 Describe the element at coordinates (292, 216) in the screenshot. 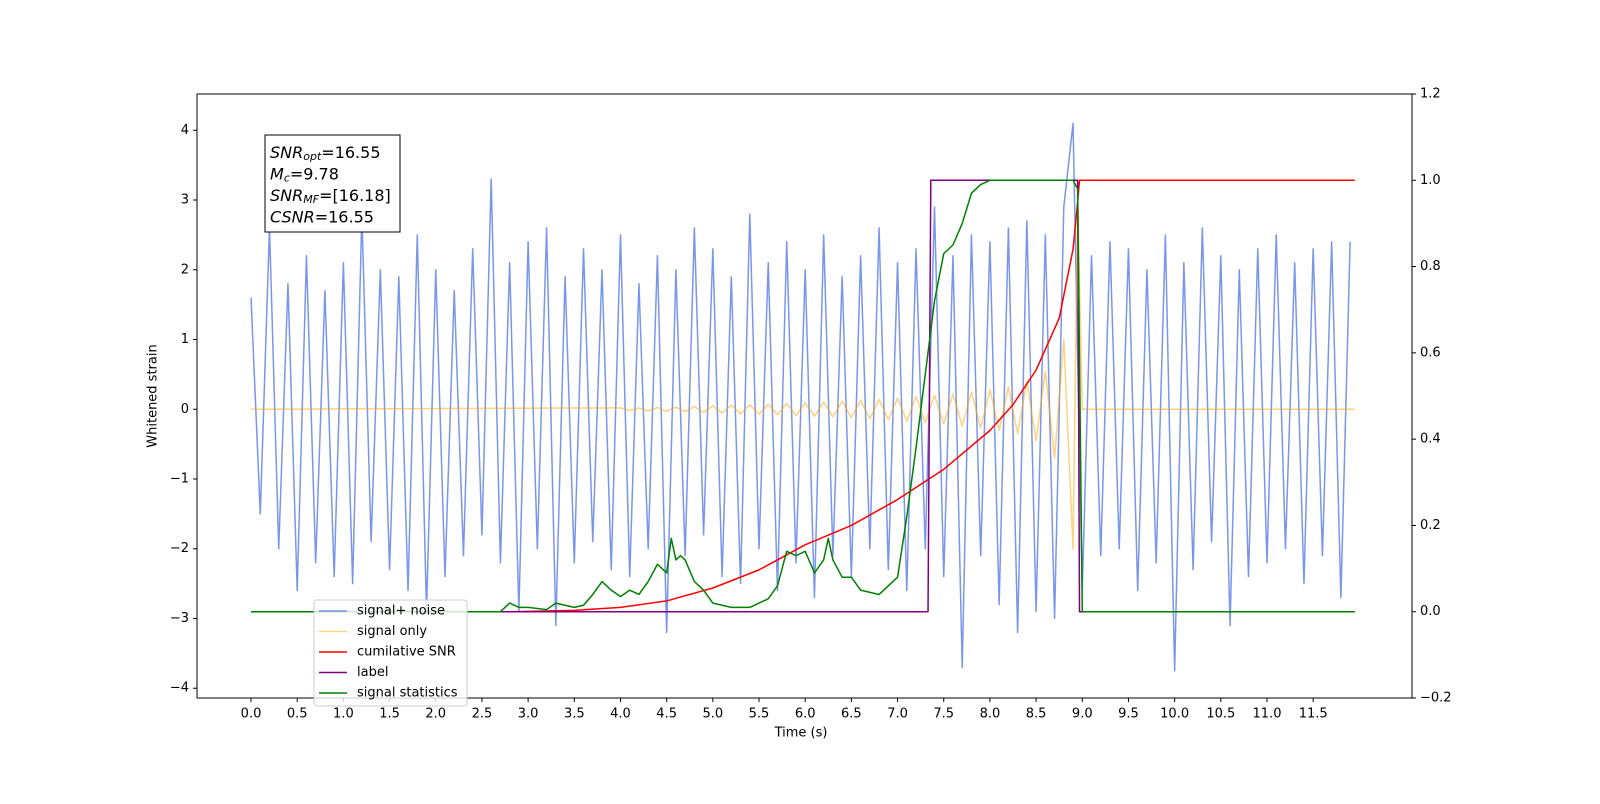

I see `annotation-base: CSNR` at that location.